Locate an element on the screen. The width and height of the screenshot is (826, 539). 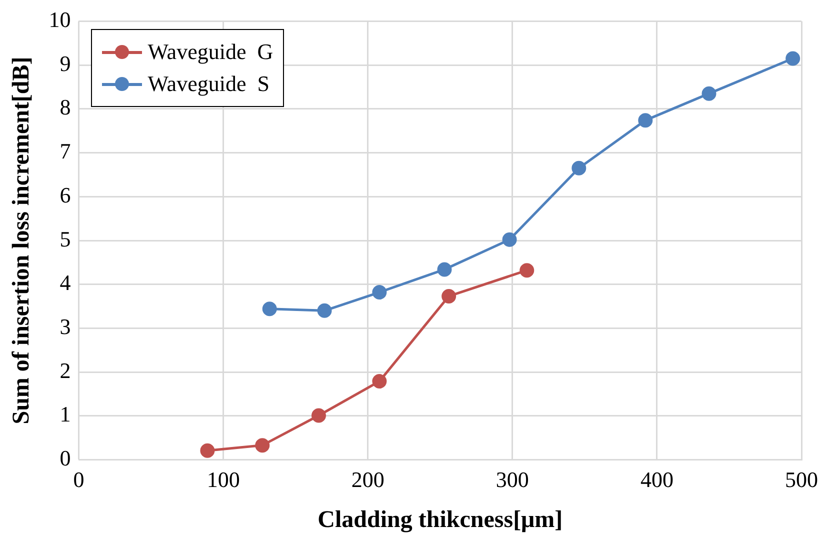
y-tick-label: 10 is located at coordinates (59, 19).